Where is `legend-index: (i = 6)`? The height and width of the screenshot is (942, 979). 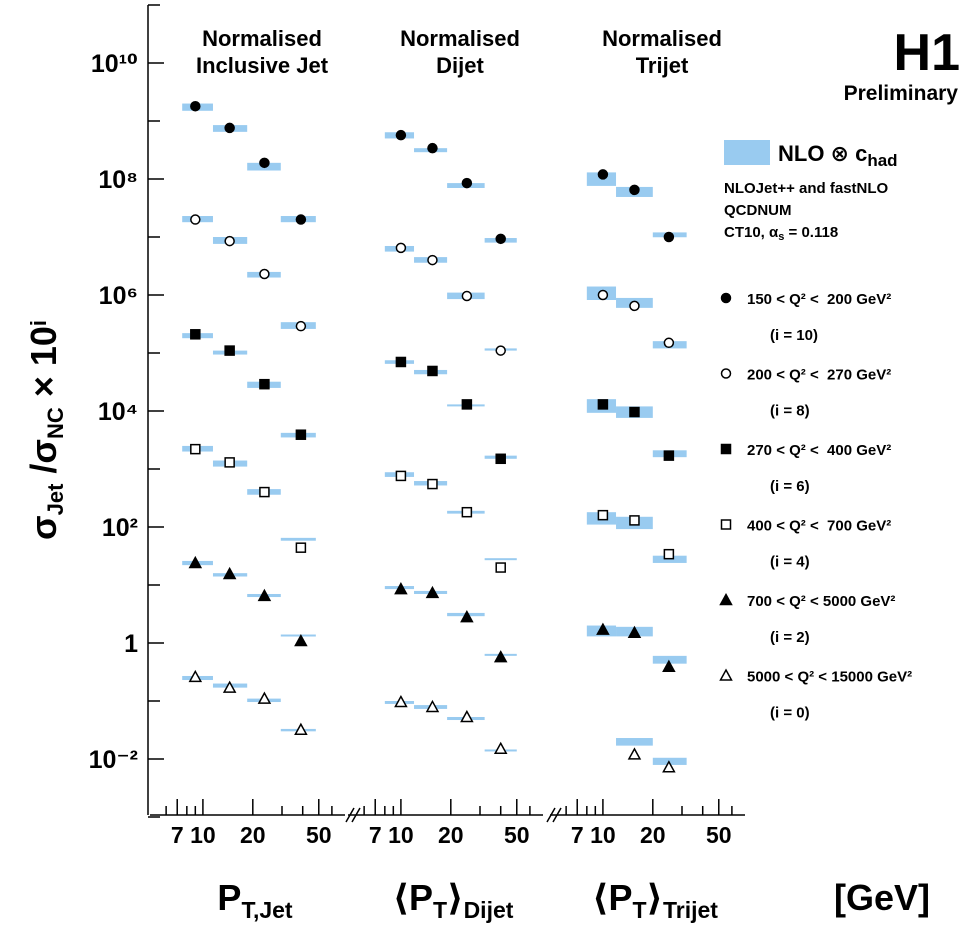
legend-index: (i = 6) is located at coordinates (790, 486).